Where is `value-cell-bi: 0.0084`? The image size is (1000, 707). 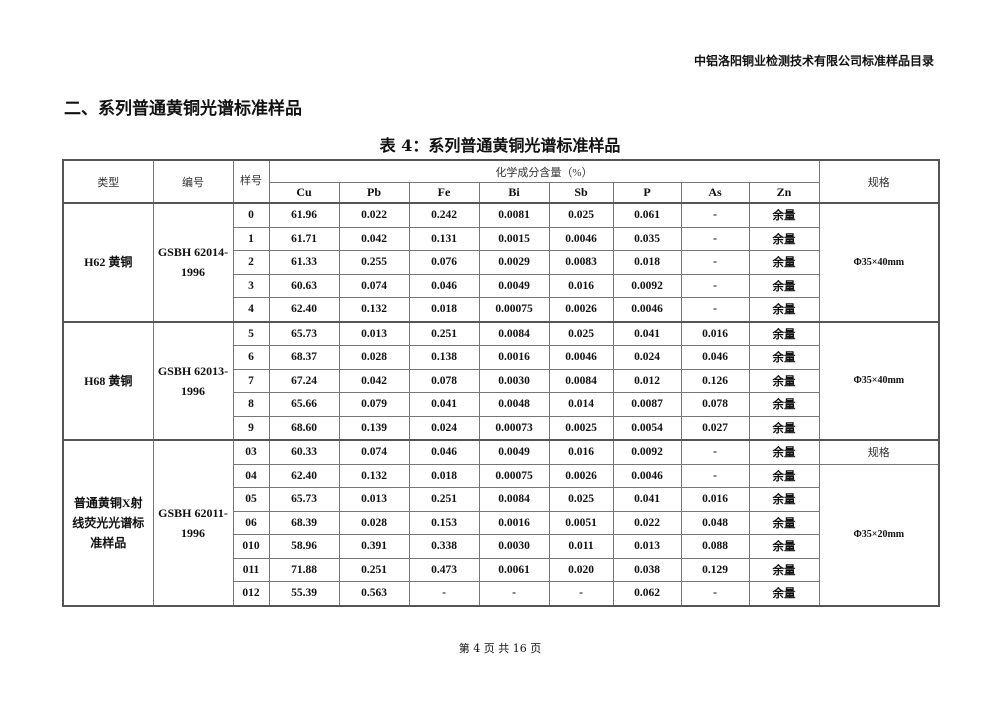 value-cell-bi: 0.0084 is located at coordinates (514, 499).